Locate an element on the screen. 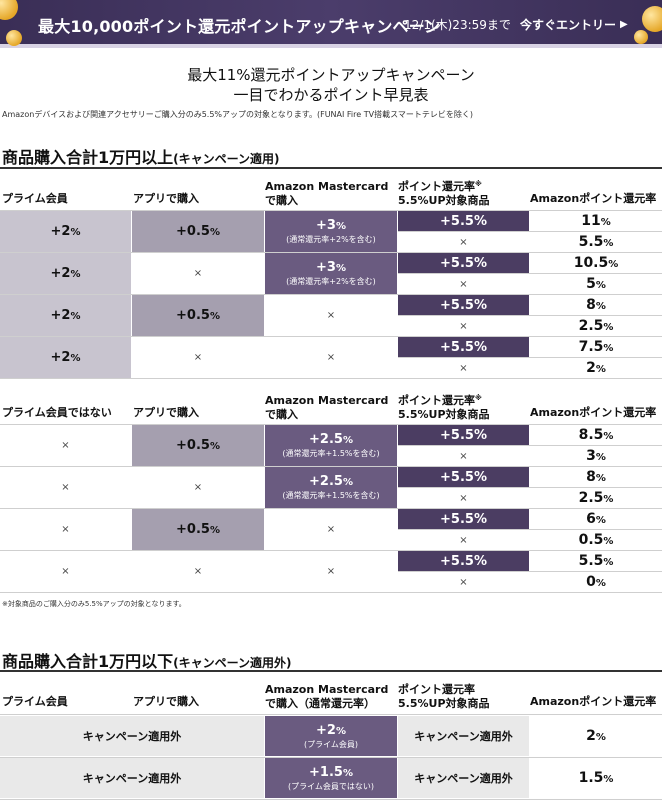  amazon-rate-cell: 5.5% is located at coordinates (596, 561).